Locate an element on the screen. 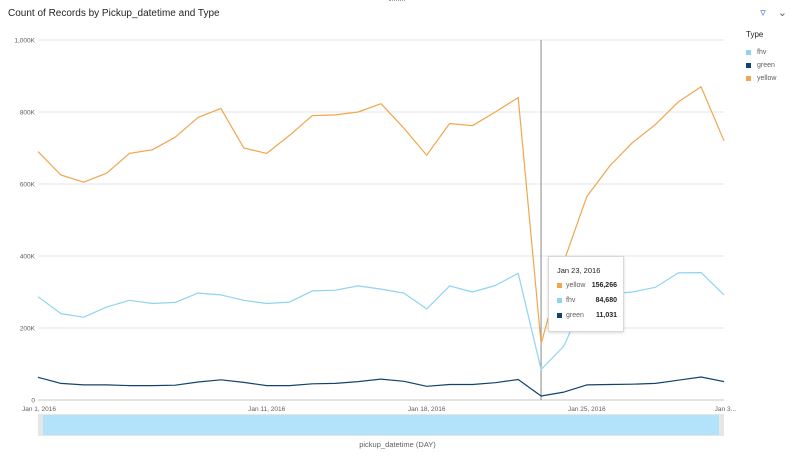 Image resolution: width=795 pixels, height=457 pixels. legend: Type fhv green yellow is located at coordinates (761, 57).